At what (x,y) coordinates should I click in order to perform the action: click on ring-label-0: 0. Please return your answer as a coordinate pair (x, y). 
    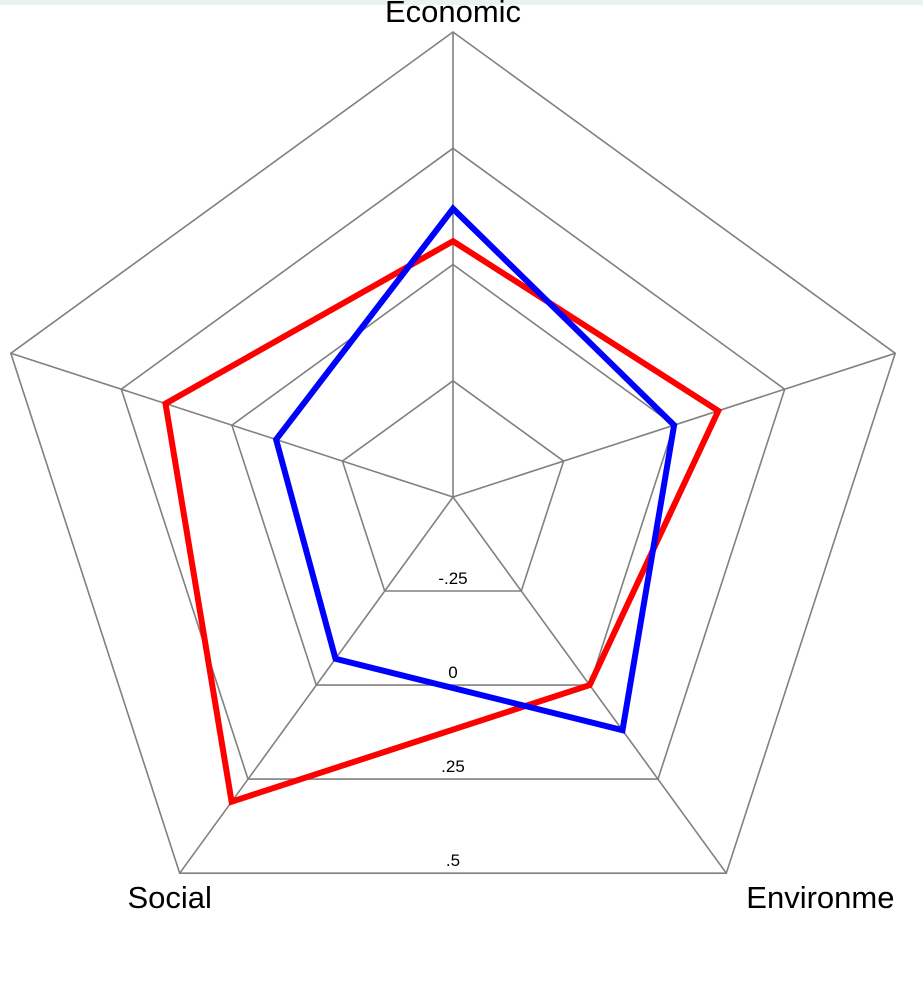
    Looking at the image, I should click on (452, 672).